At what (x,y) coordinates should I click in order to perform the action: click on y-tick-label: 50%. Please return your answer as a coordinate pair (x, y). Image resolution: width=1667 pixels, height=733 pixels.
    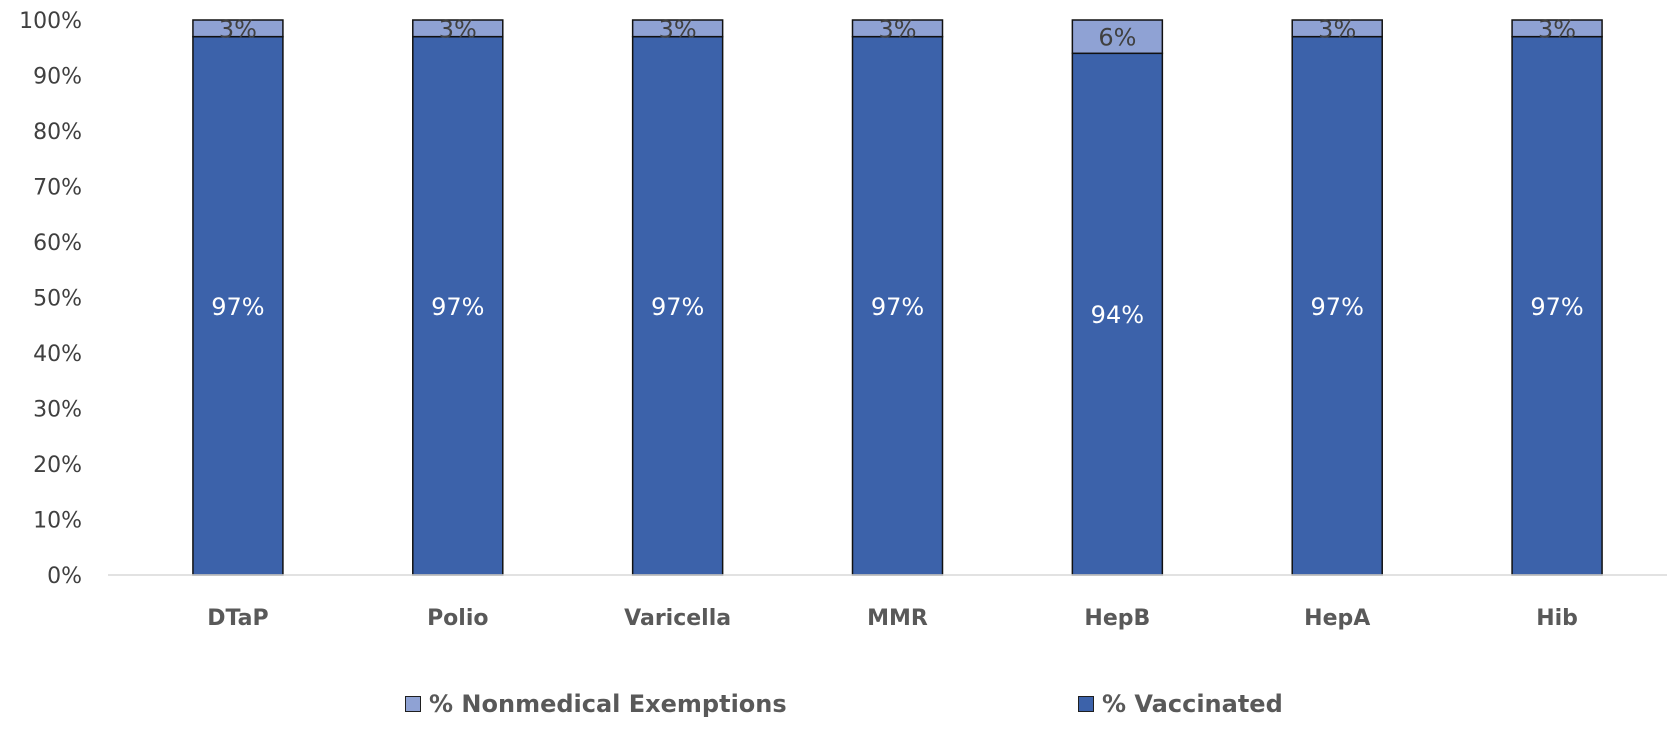
    Looking at the image, I should click on (57, 299).